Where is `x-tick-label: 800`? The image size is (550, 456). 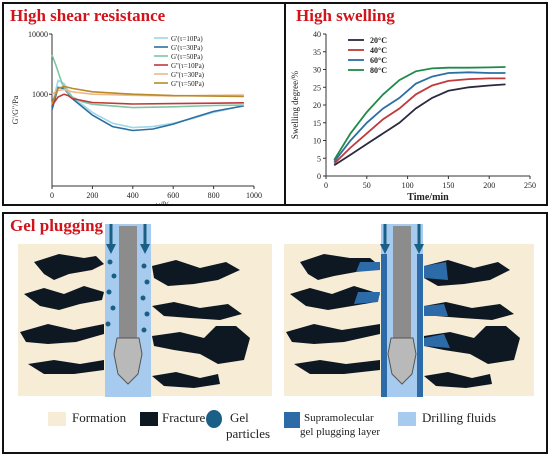 x-tick-label: 800 is located at coordinates (214, 195).